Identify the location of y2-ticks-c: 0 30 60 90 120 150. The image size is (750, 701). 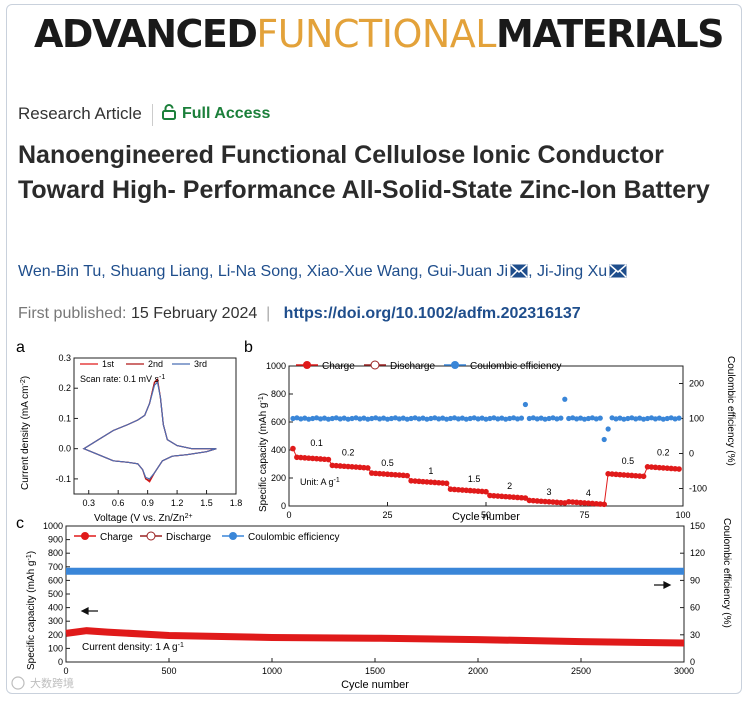
(692, 594).